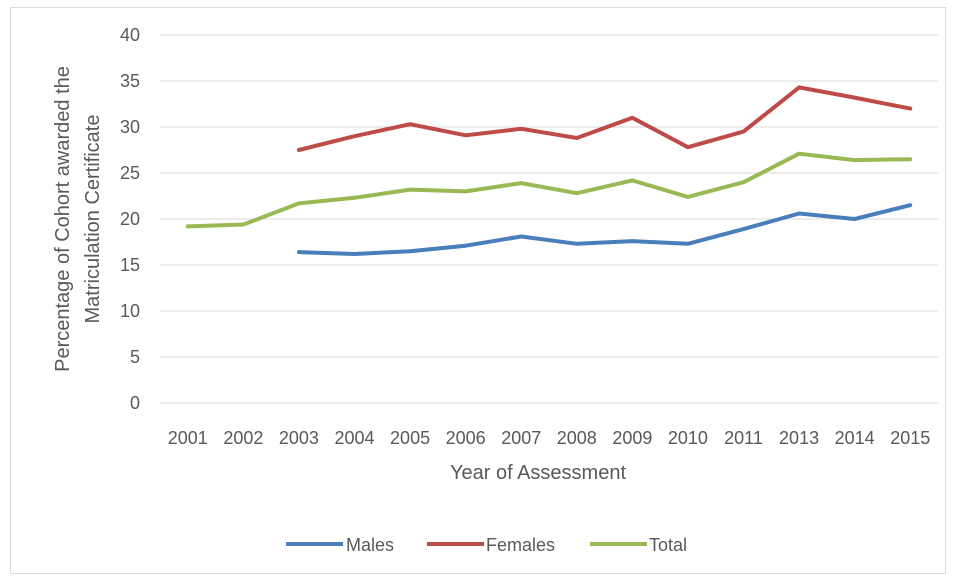 The width and height of the screenshot is (956, 578). Describe the element at coordinates (668, 545) in the screenshot. I see `legend-label-total: Total` at that location.